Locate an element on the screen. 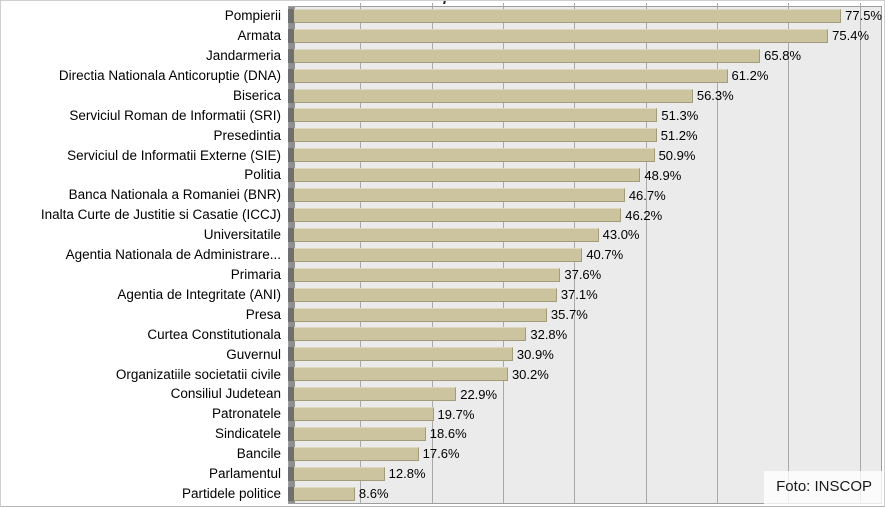 This screenshot has height=507, width=885. bar-track: 22.9% is located at coordinates (584, 394).